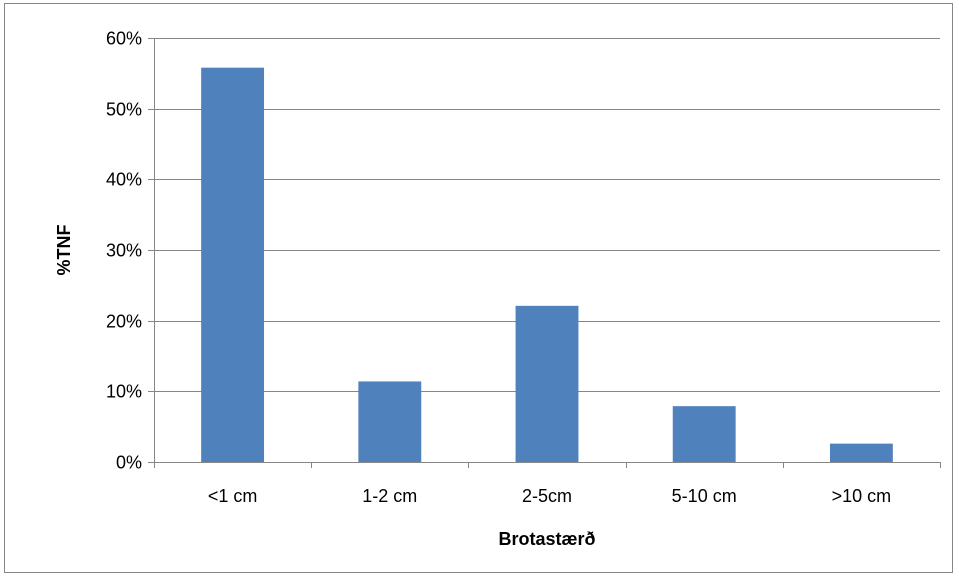 The width and height of the screenshot is (959, 578). What do you see at coordinates (704, 496) in the screenshot?
I see `x-tick-label: 5-10 cm` at bounding box center [704, 496].